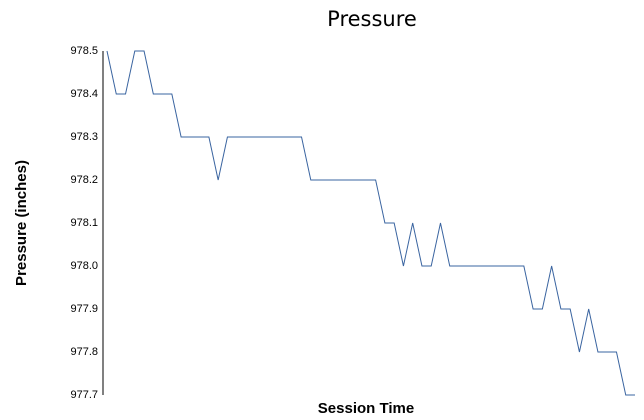  Describe the element at coordinates (84, 352) in the screenshot. I see `y-tick-label: 977.8` at that location.